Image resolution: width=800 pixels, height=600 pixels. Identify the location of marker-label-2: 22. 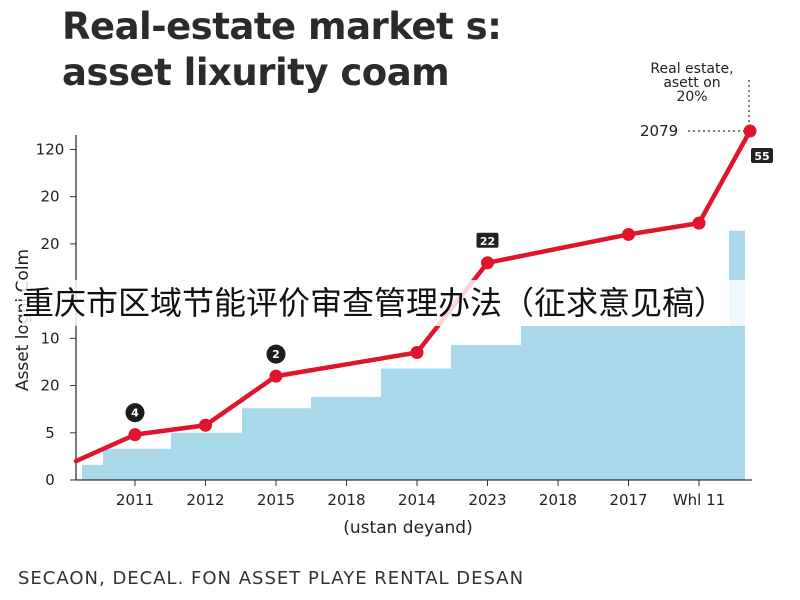
(487, 241).